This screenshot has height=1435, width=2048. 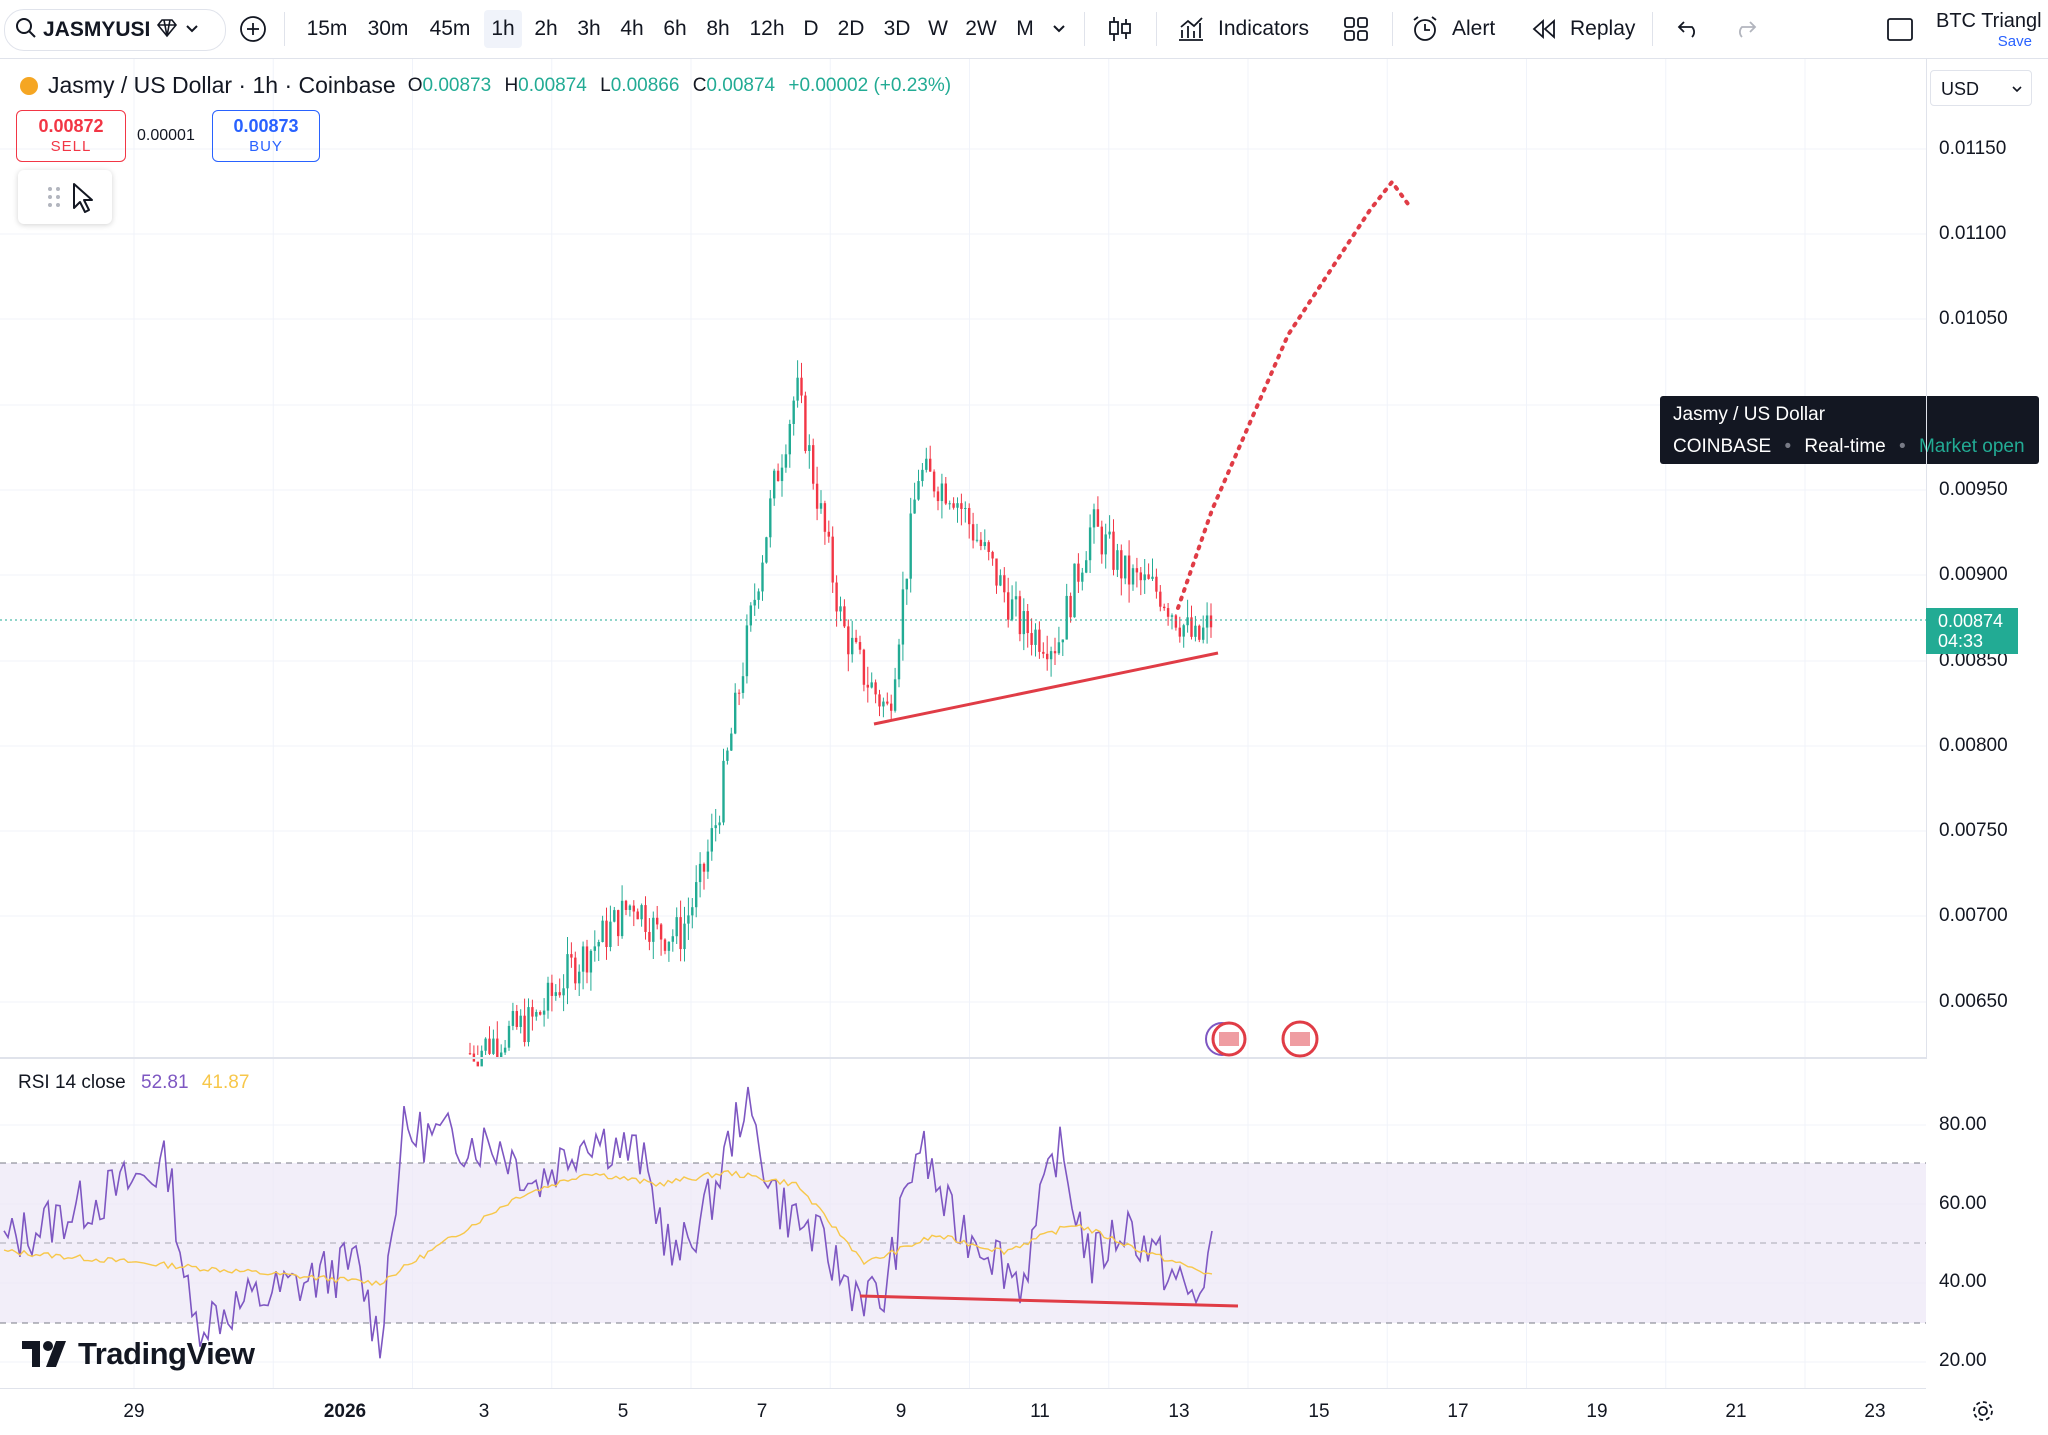 What do you see at coordinates (811, 28) in the screenshot?
I see `interval-d: D` at bounding box center [811, 28].